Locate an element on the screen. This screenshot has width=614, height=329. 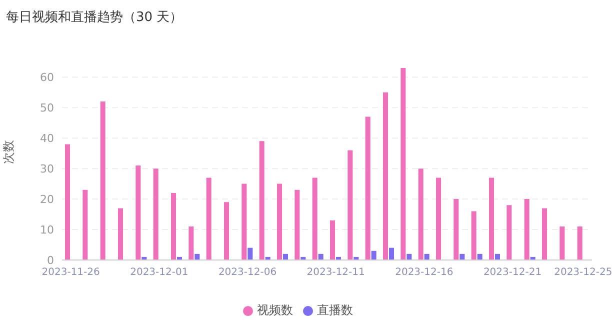
x-tick-label: 2023-12-25 is located at coordinates (583, 272).